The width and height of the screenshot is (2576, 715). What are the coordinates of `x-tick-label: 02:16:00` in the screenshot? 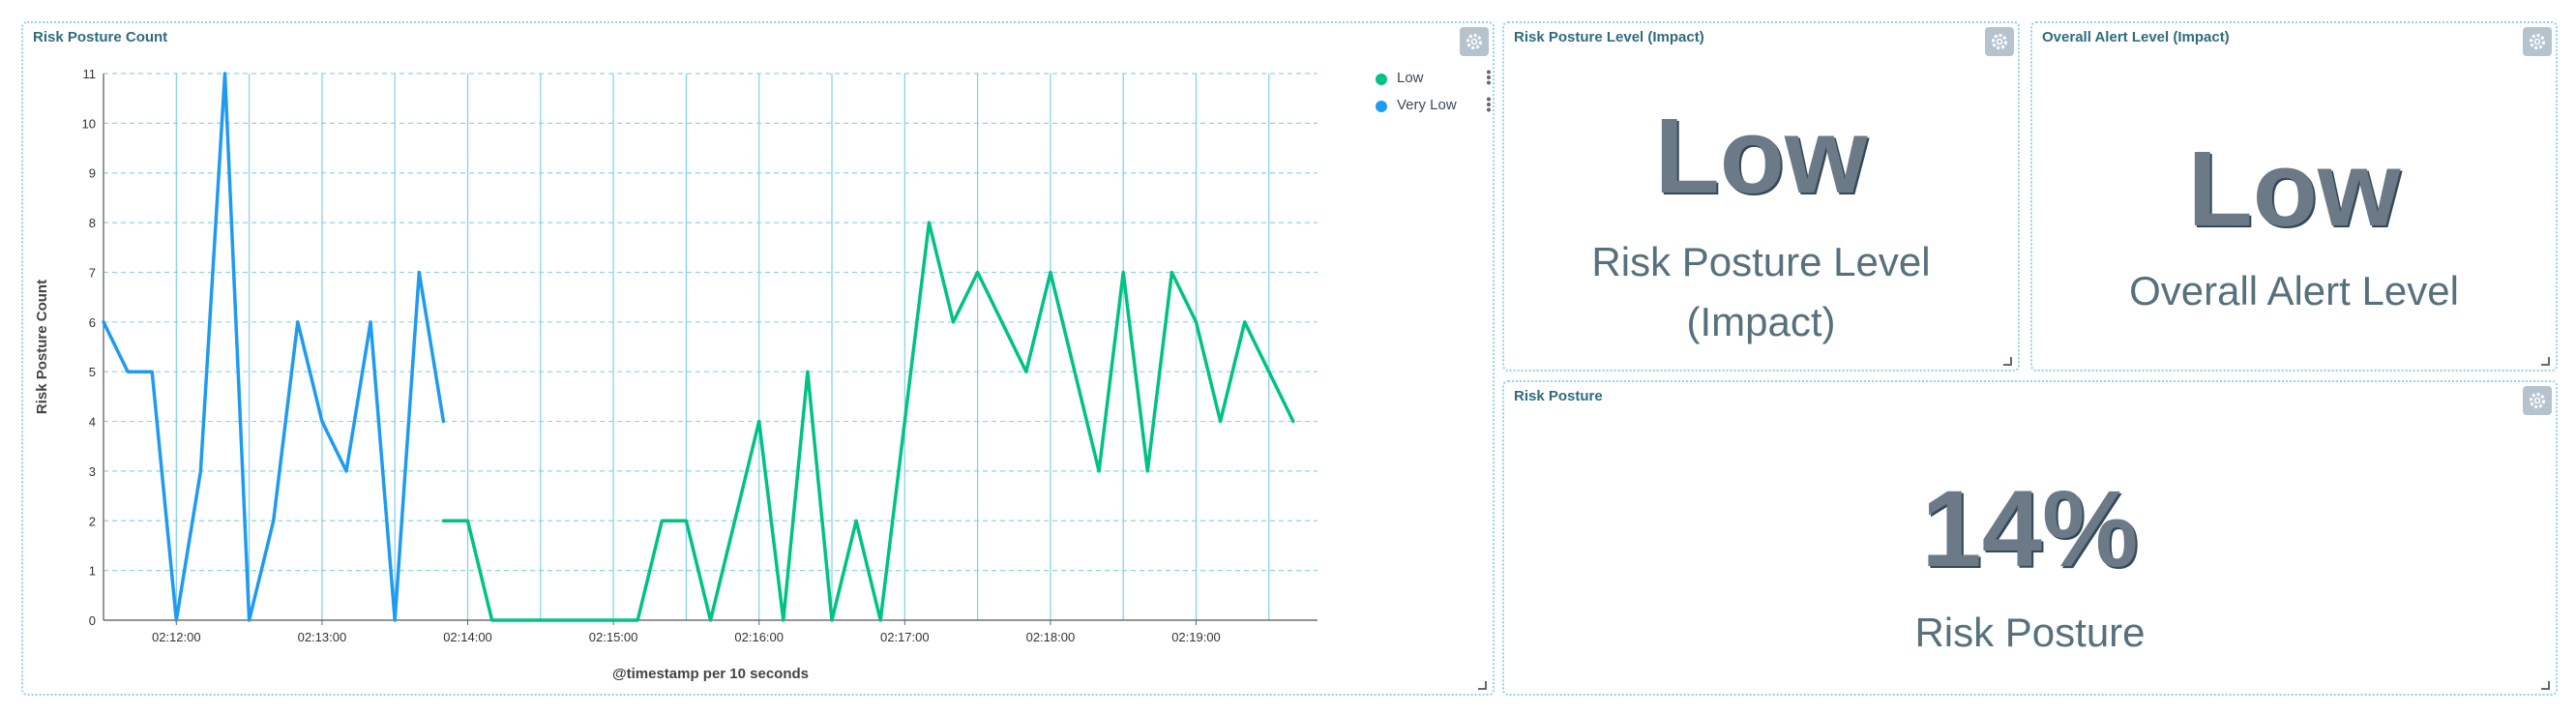 It's located at (759, 637).